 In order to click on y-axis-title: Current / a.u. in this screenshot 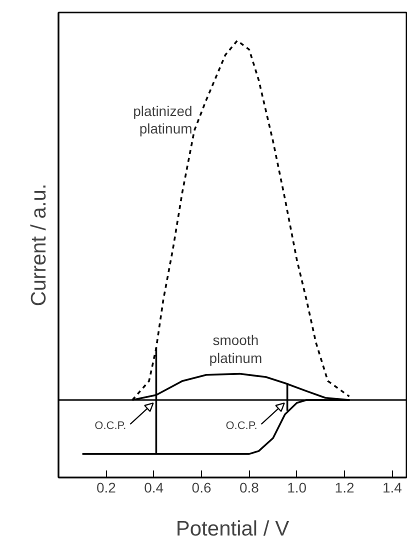, I will do `click(39, 245)`.